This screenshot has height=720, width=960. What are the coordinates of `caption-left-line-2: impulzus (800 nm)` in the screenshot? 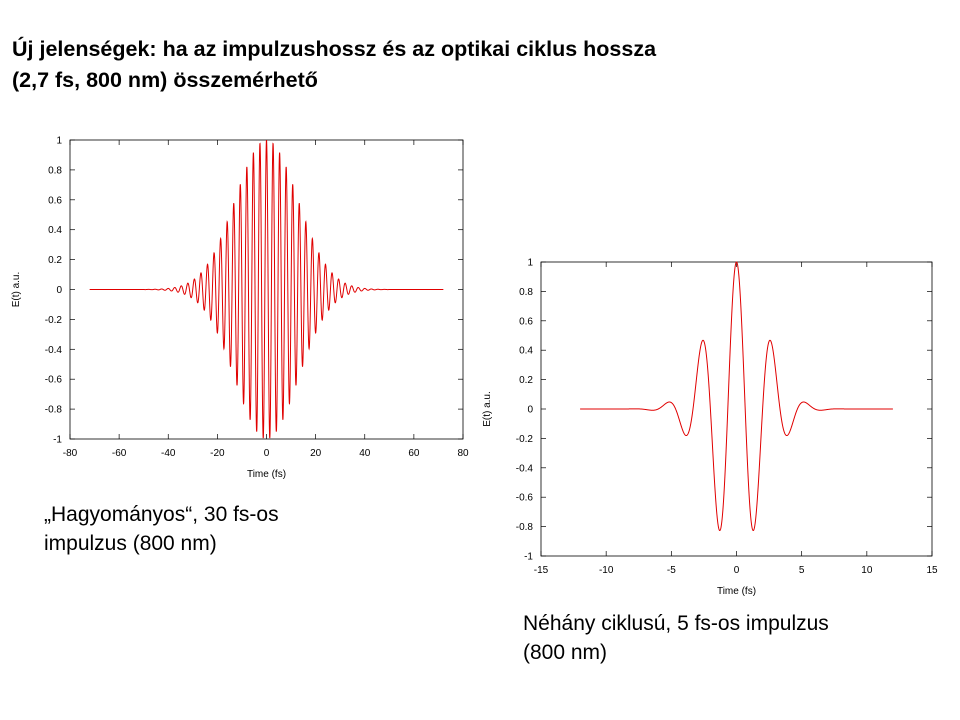 It's located at (130, 543).